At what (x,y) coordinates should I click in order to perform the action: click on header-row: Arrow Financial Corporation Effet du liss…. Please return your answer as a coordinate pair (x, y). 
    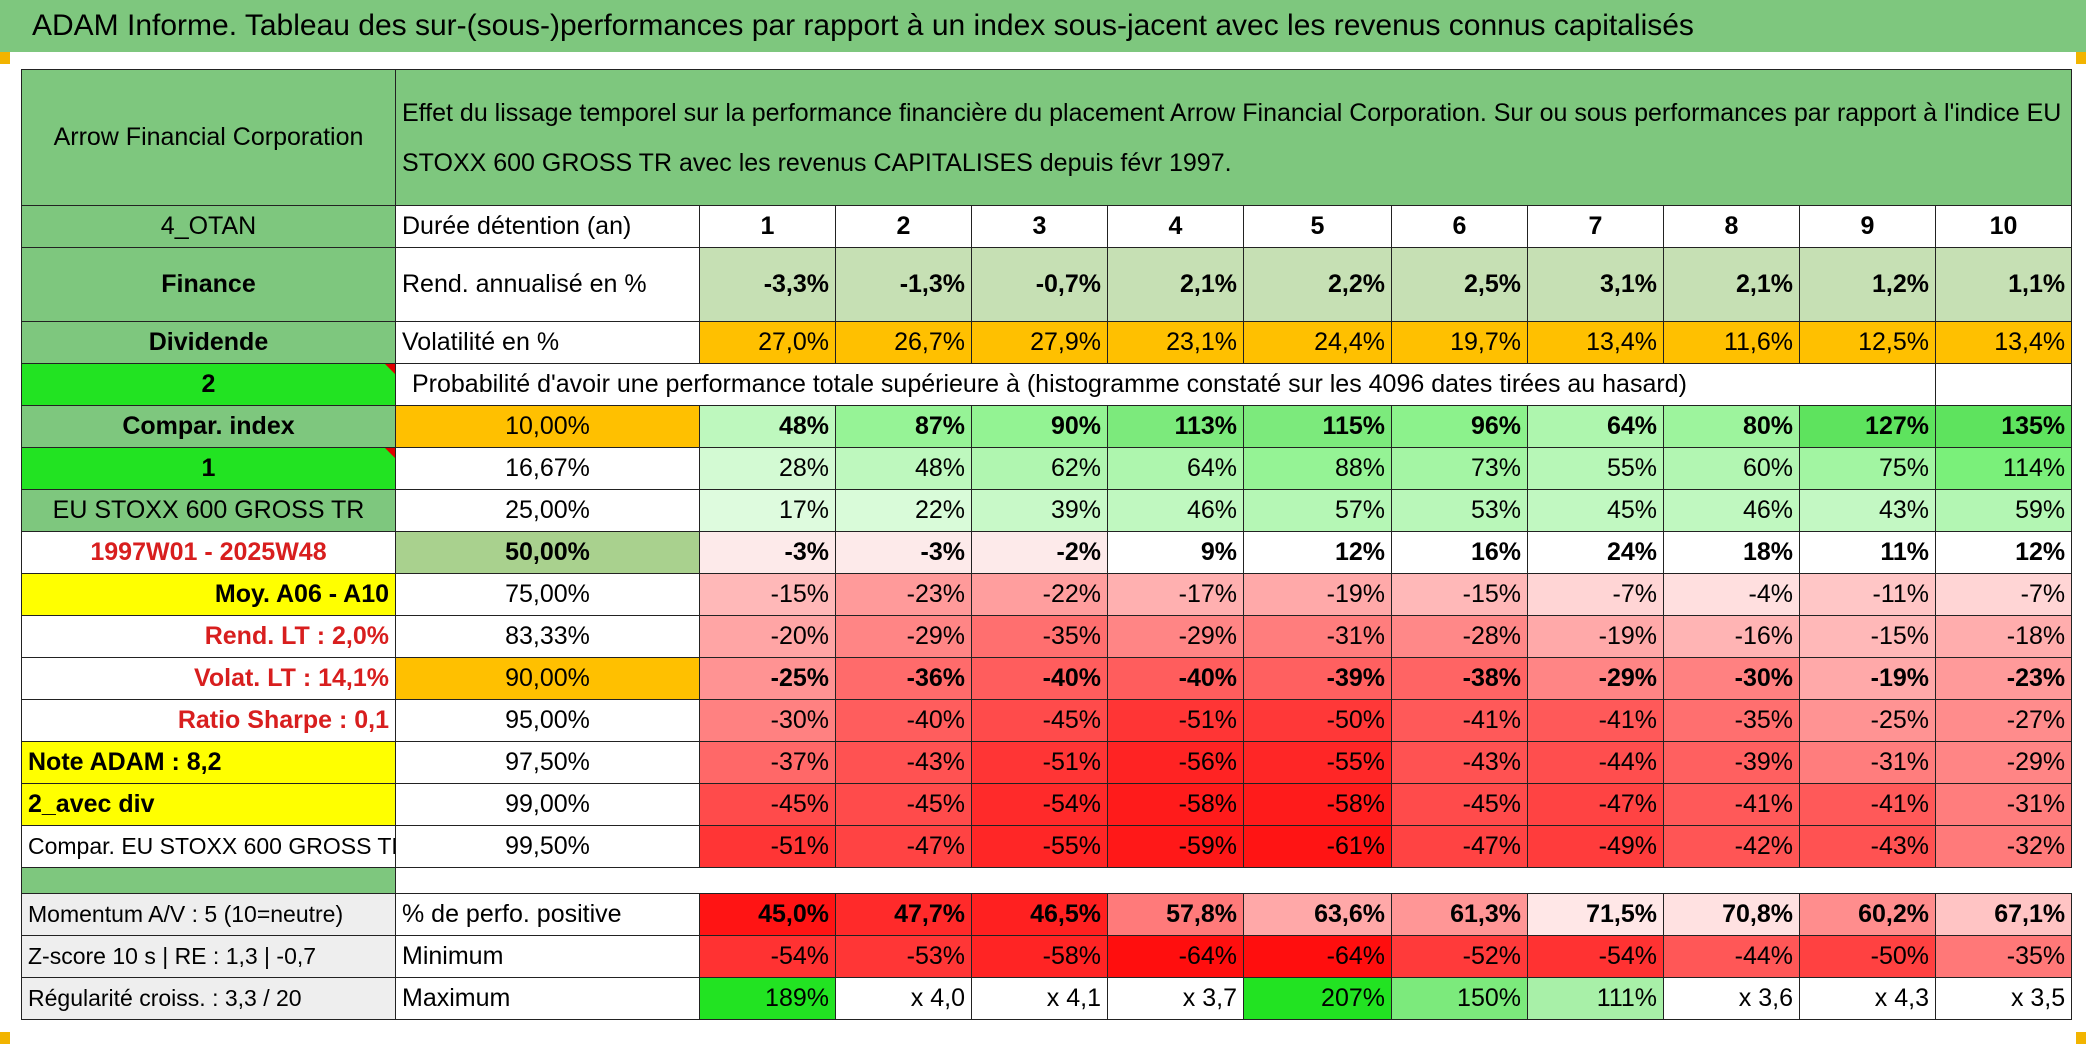
    Looking at the image, I should click on (1047, 137).